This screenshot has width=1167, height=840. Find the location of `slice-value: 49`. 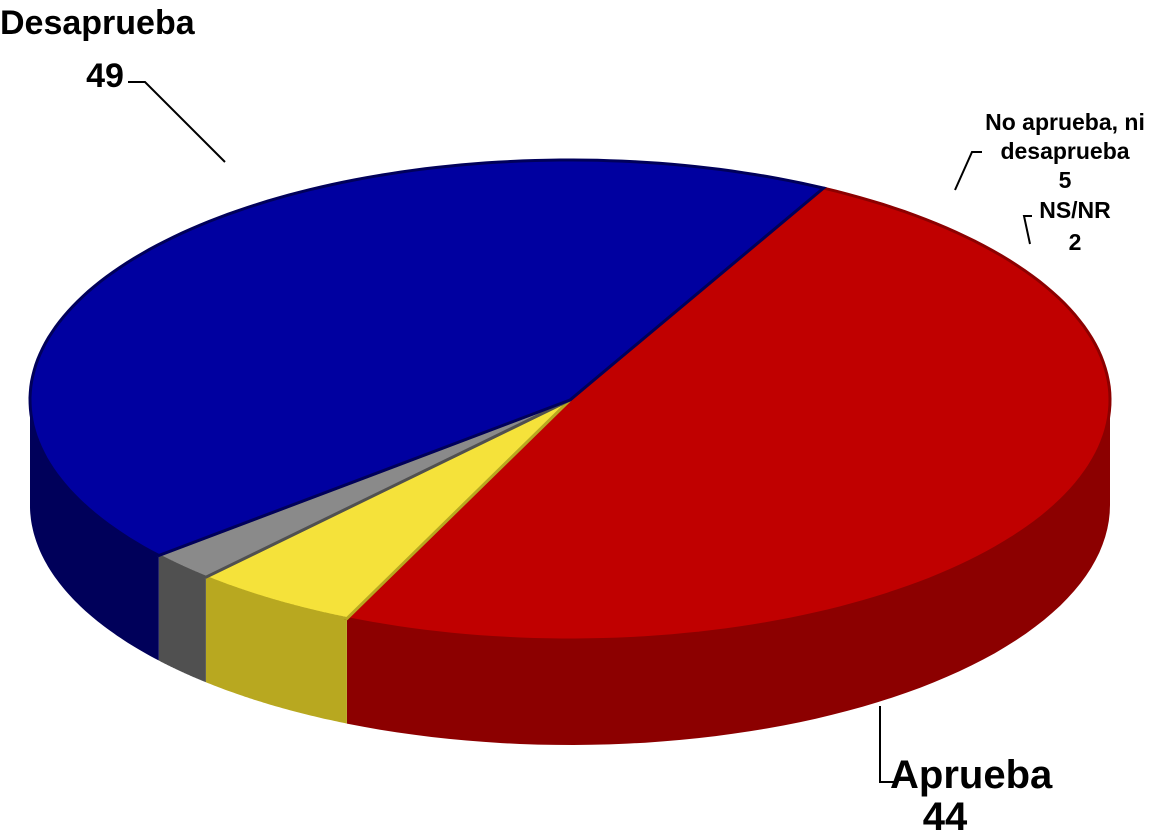

slice-value: 49 is located at coordinates (105, 76).